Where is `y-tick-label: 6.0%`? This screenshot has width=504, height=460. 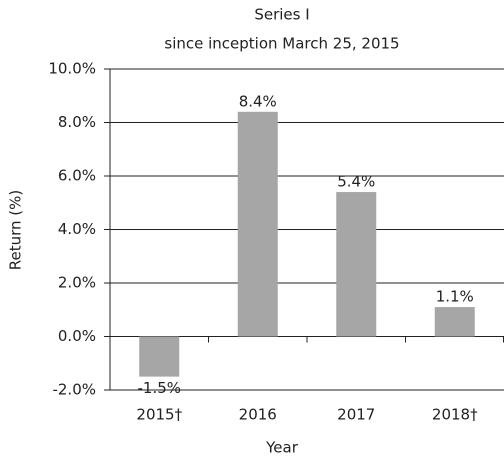 y-tick-label: 6.0% is located at coordinates (77, 176).